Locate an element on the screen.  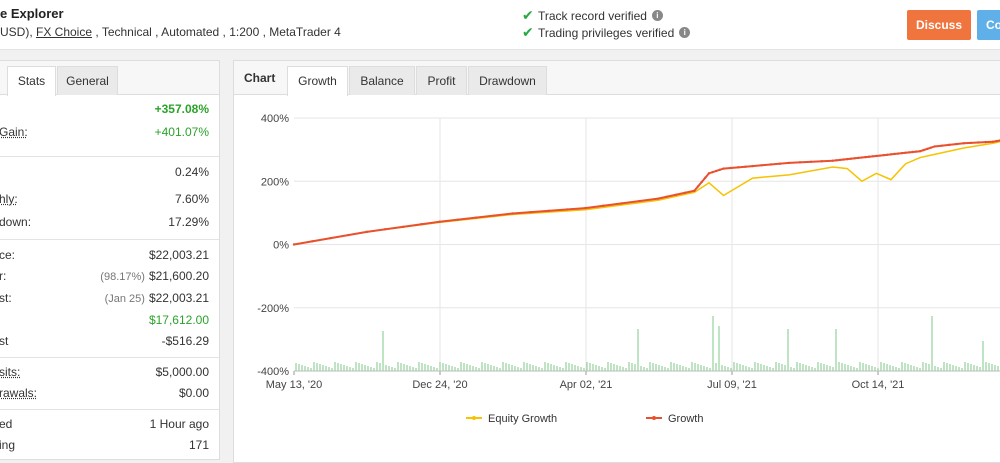
stat-label: ce: is located at coordinates (8, 255).